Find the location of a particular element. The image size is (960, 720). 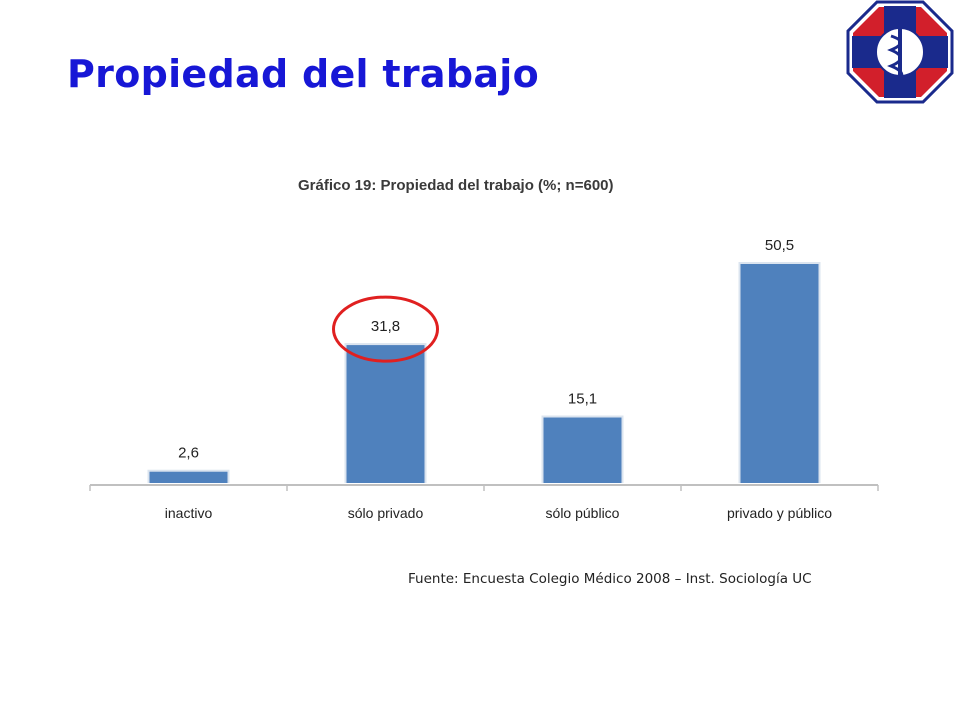

category-label: inactivo is located at coordinates (189, 513).